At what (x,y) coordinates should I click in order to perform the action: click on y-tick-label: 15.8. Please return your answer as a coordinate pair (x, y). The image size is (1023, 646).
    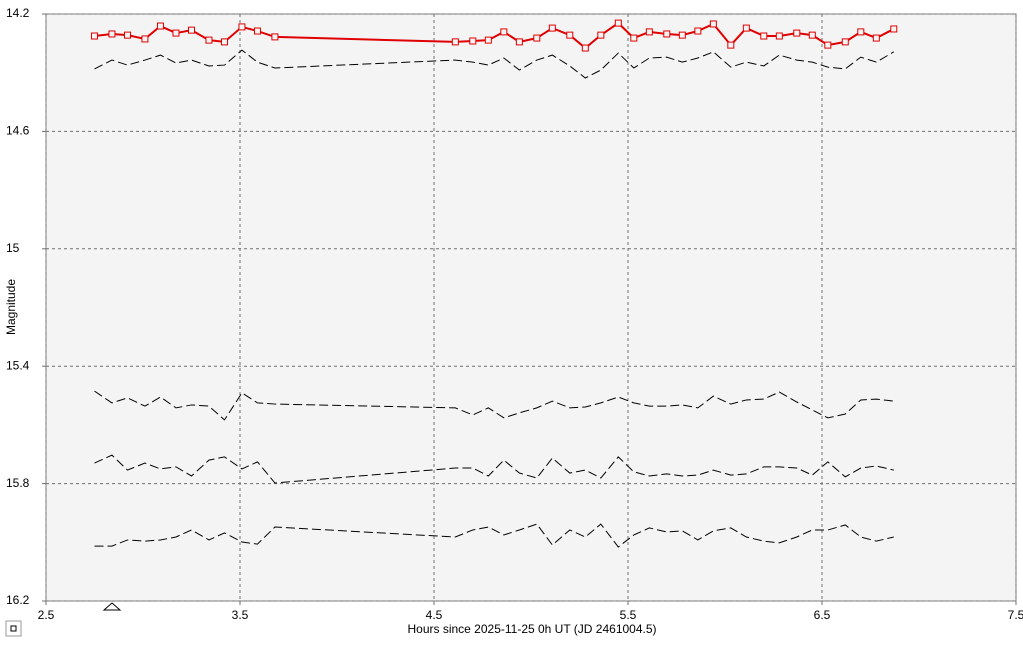
    Looking at the image, I should click on (18, 483).